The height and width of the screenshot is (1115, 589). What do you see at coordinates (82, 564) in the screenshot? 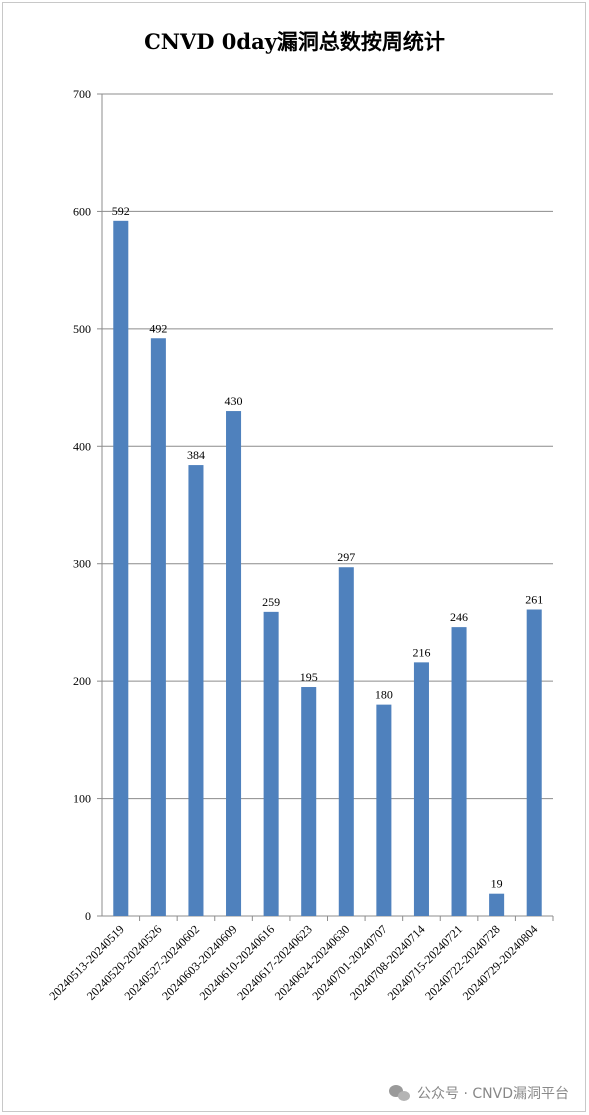
I see `y-tick-label: 300` at bounding box center [82, 564].